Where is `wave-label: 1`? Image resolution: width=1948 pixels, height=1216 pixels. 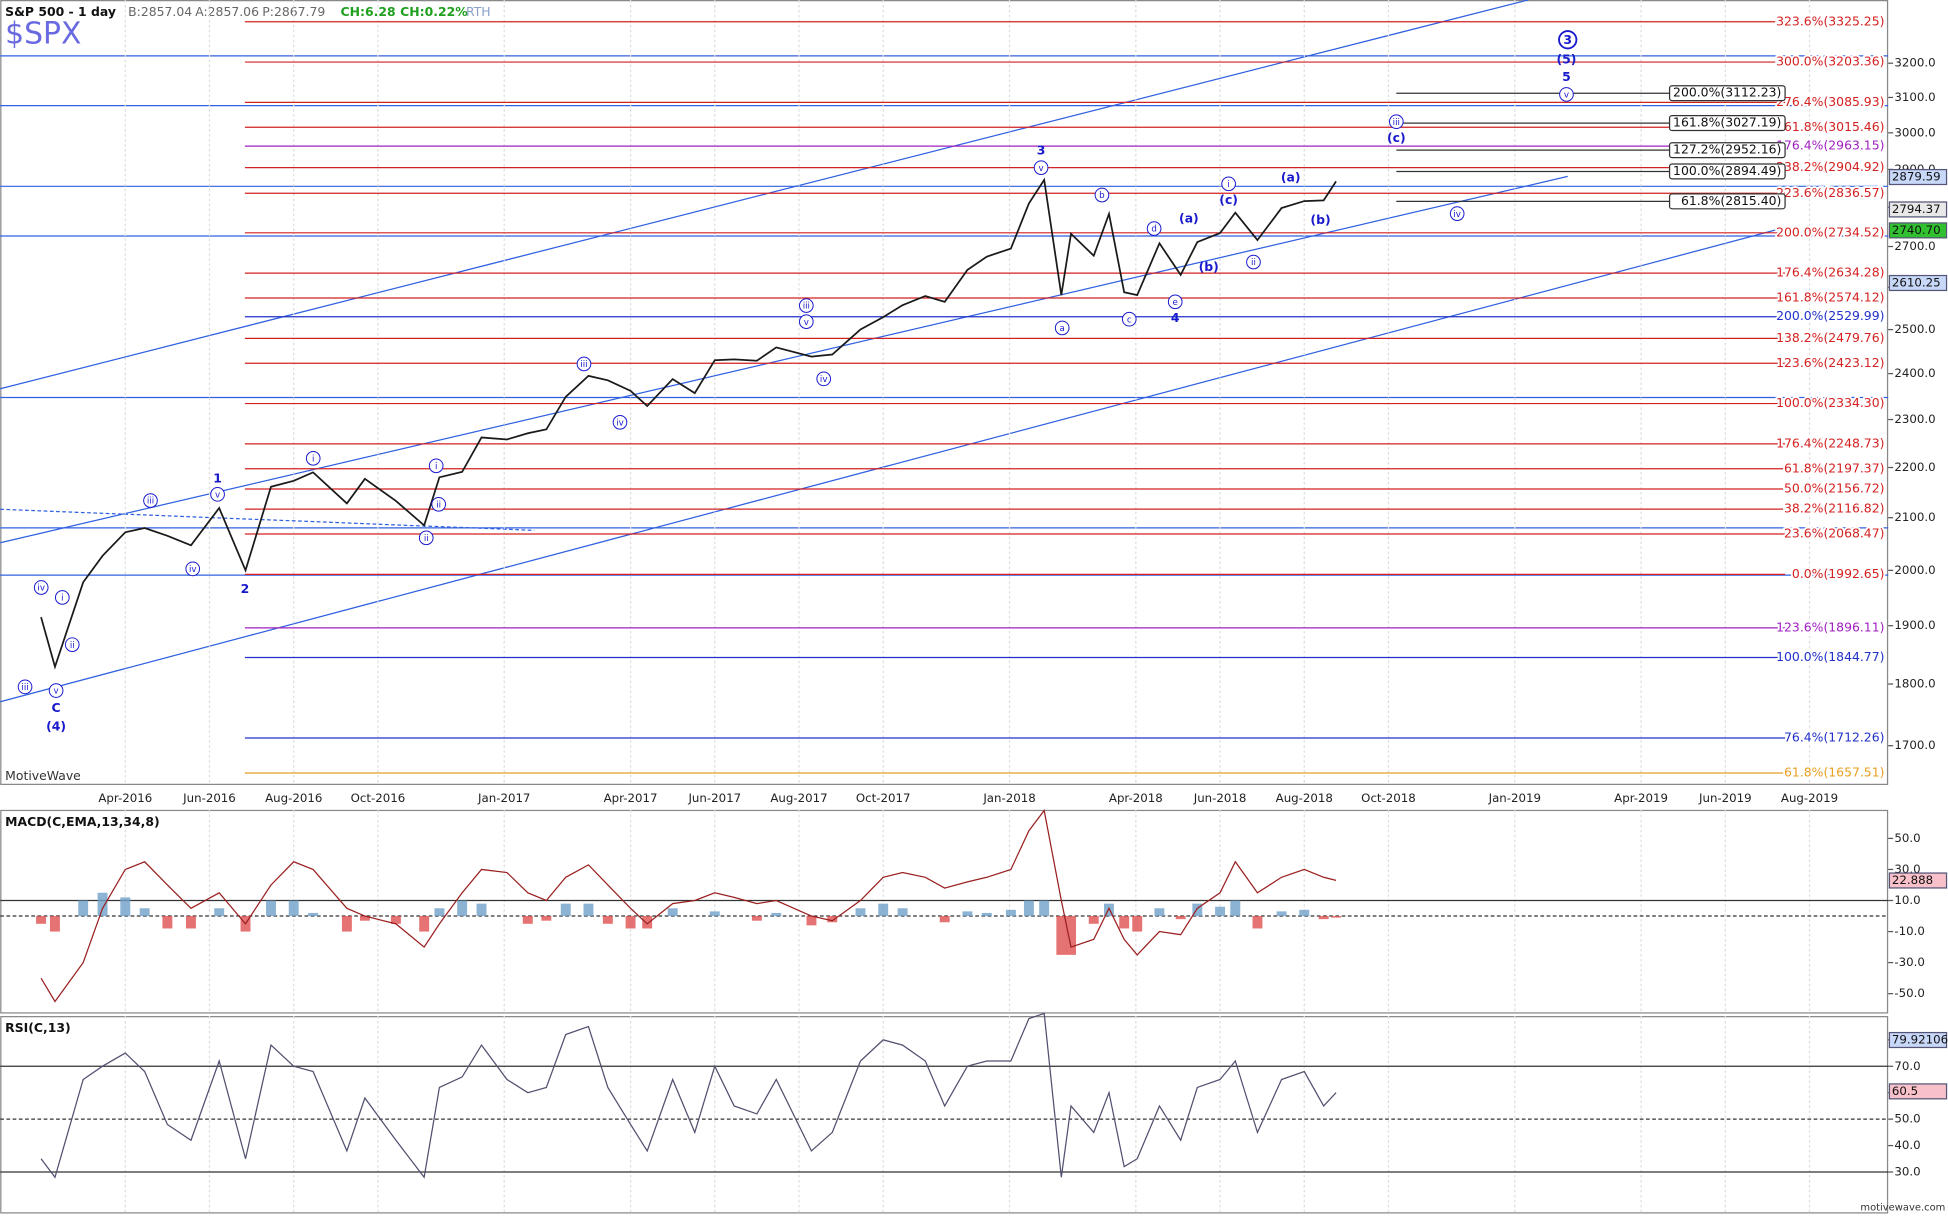
wave-label: 1 is located at coordinates (217, 477).